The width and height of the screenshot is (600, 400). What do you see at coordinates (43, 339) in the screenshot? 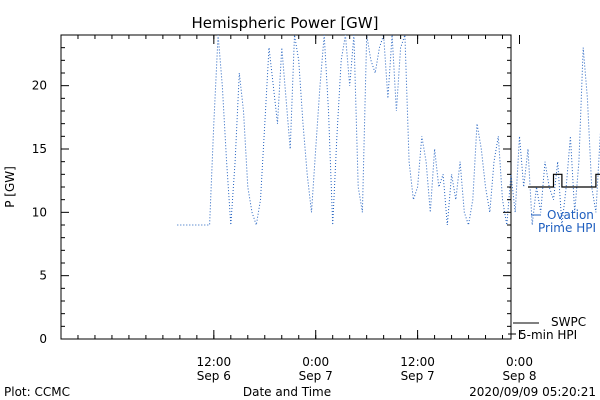
I see `y-tick-label: 0` at bounding box center [43, 339].